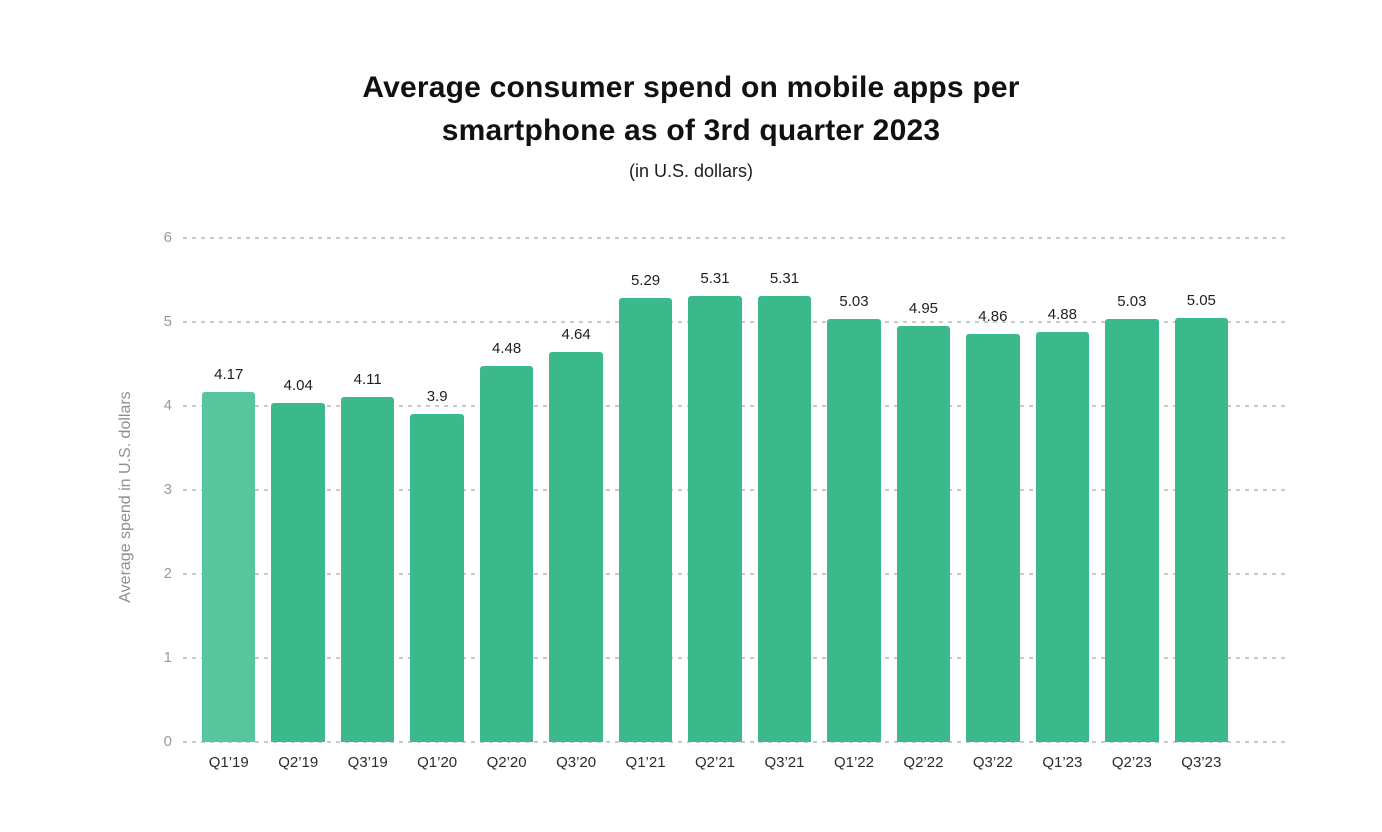 The height and width of the screenshot is (832, 1382). What do you see at coordinates (437, 762) in the screenshot?
I see `x-axis-label: Q1’20` at bounding box center [437, 762].